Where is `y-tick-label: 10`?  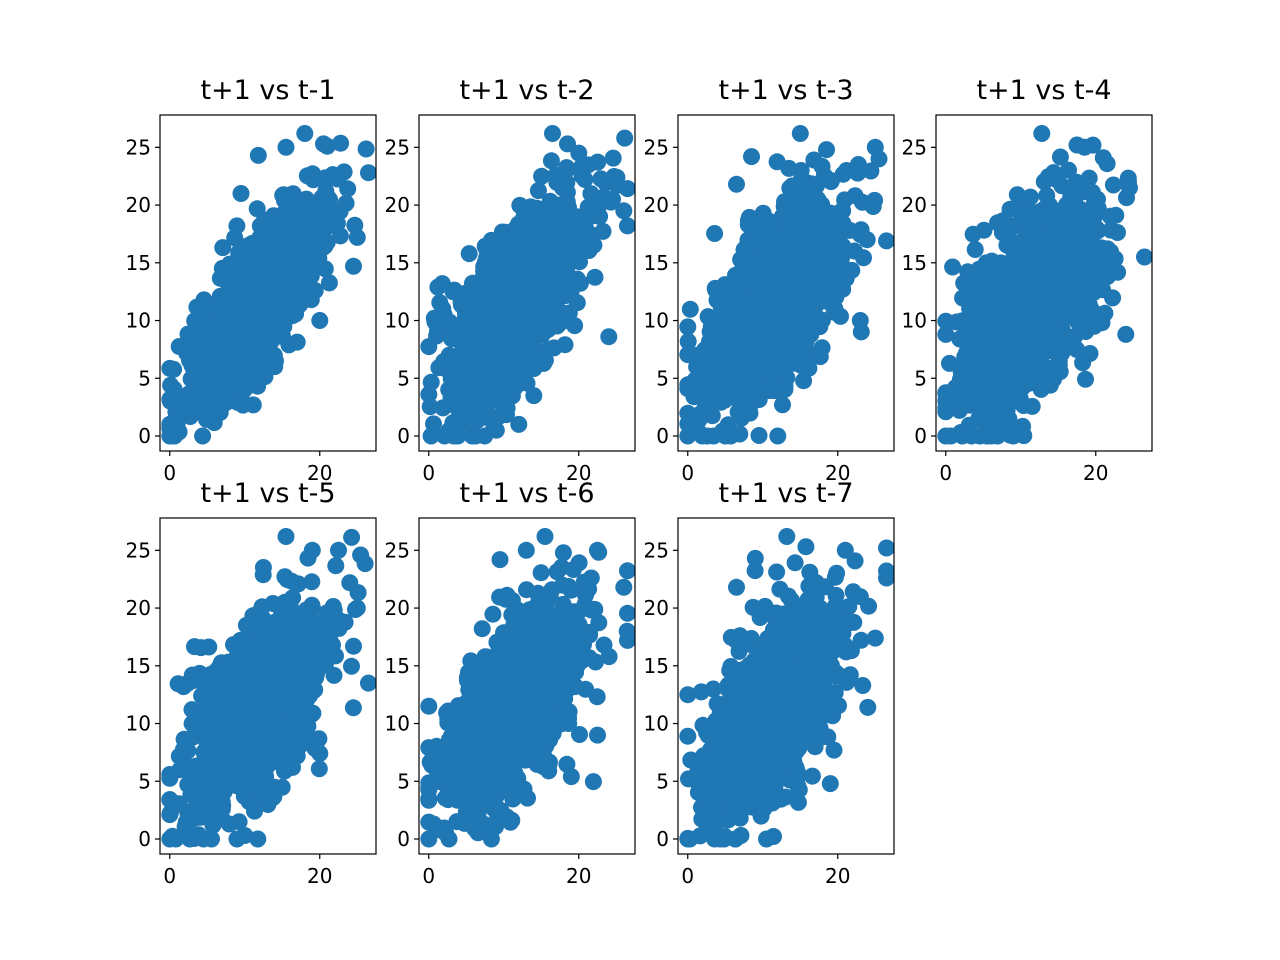 y-tick-label: 10 is located at coordinates (656, 321).